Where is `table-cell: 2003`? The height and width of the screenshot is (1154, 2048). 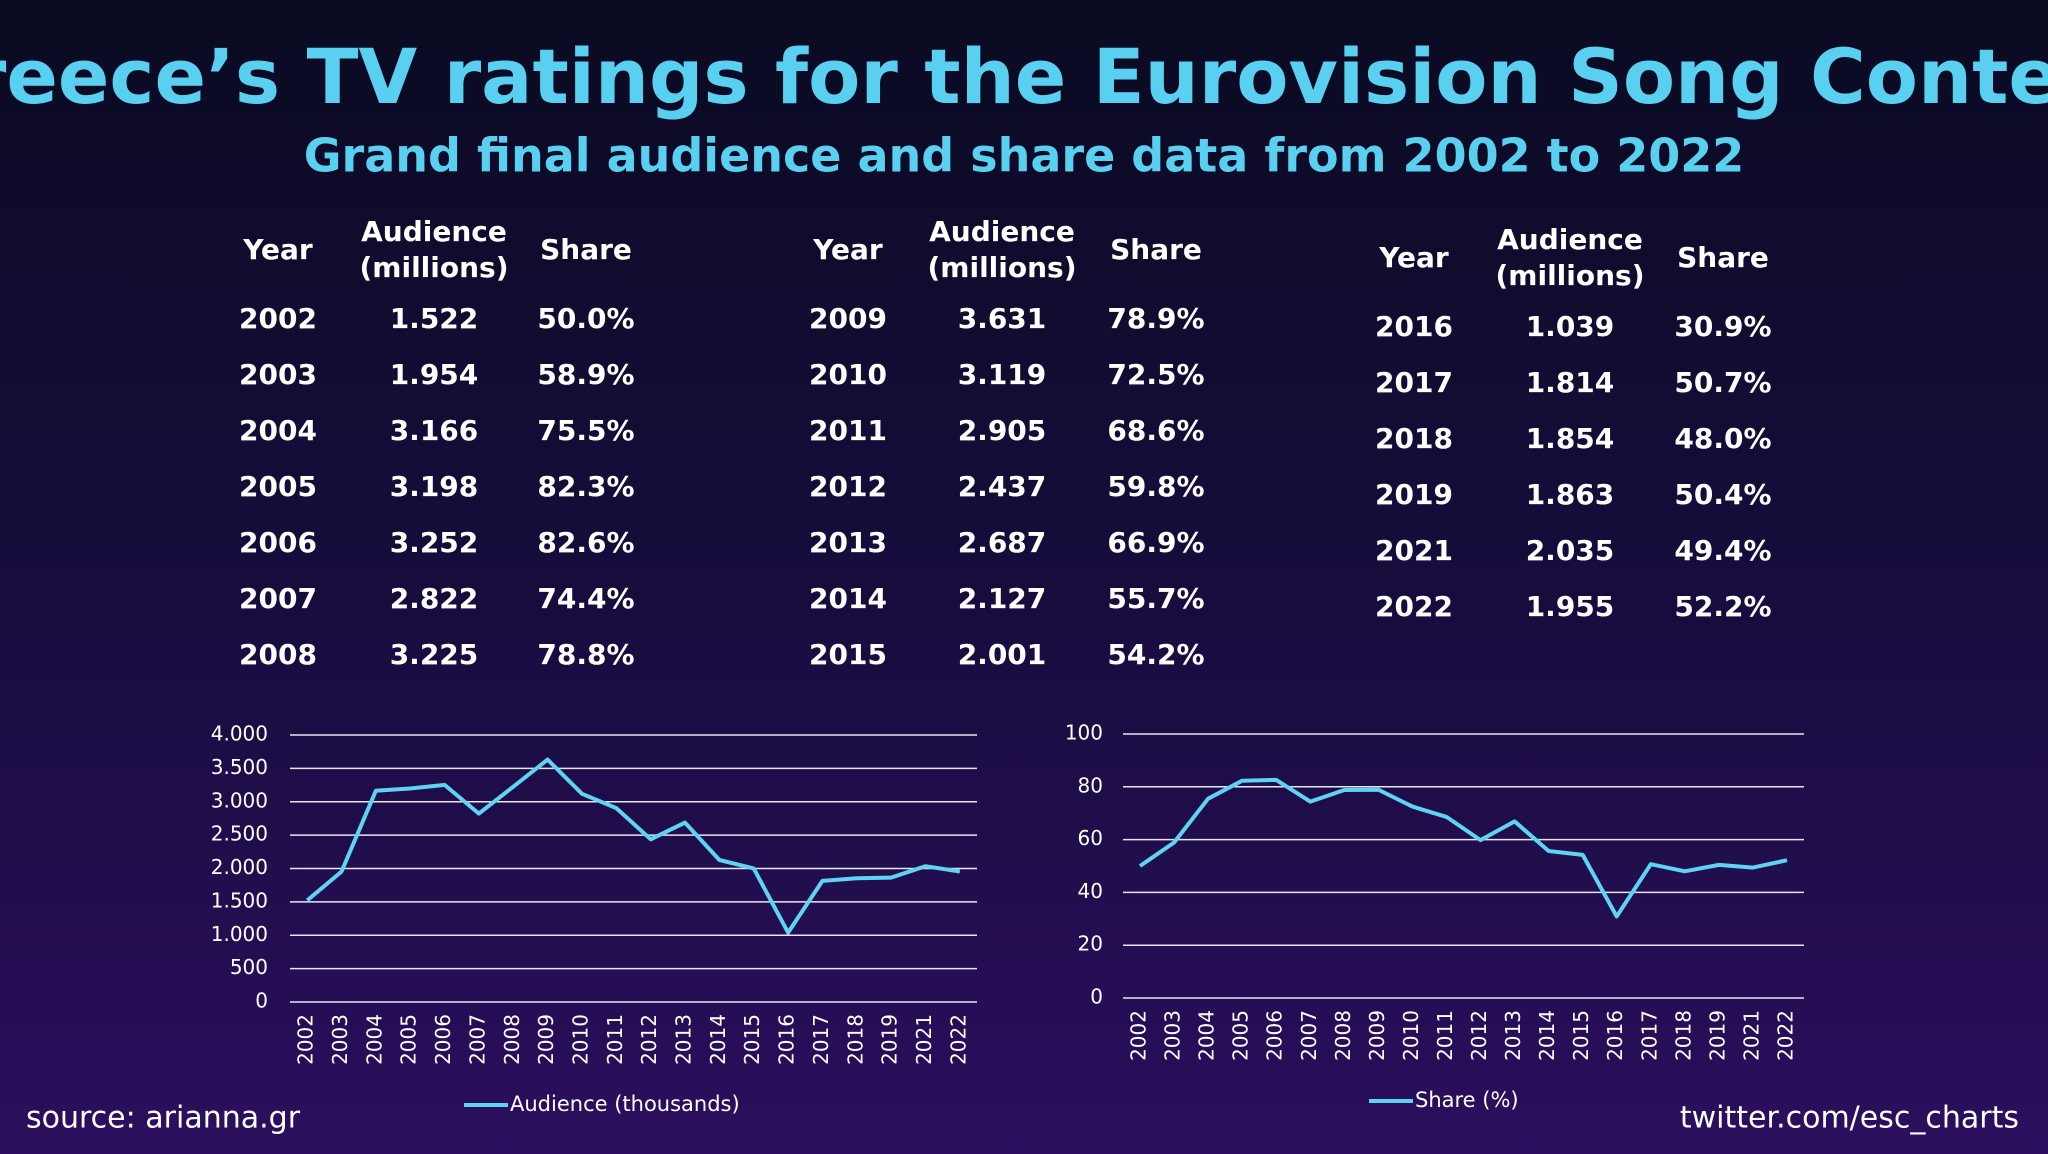 table-cell: 2003 is located at coordinates (278, 374).